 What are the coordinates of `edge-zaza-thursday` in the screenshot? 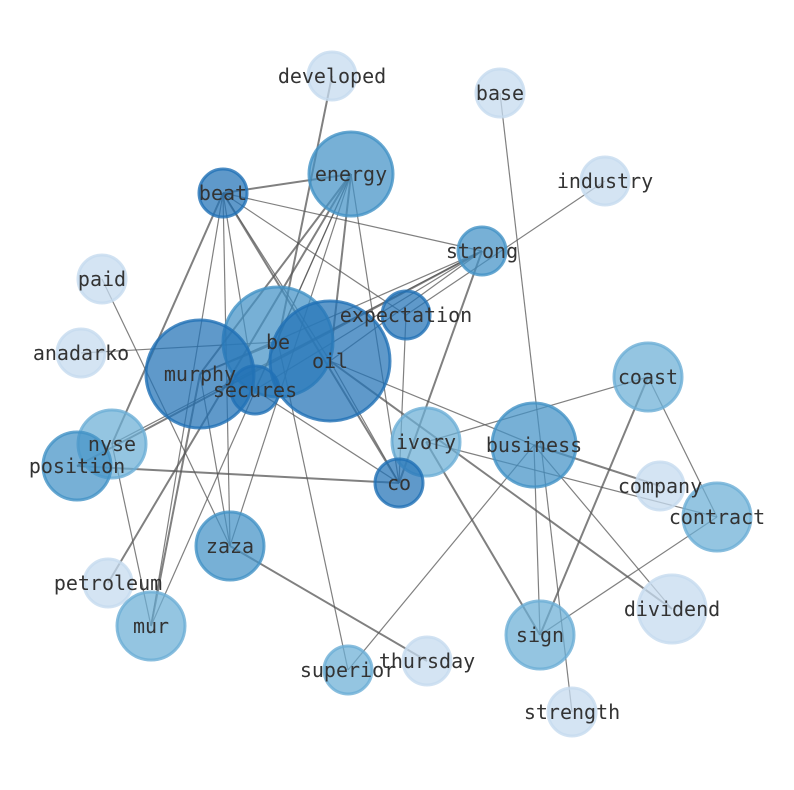 It's located at (328, 603).